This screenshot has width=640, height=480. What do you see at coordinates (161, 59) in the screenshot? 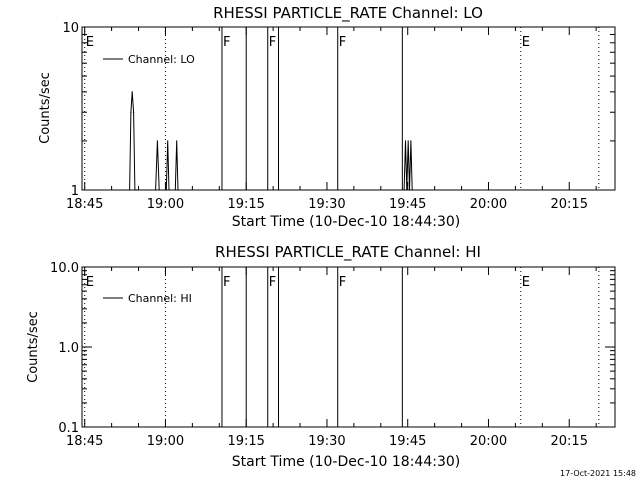
I see `legend-entry: Channel: LO` at bounding box center [161, 59].